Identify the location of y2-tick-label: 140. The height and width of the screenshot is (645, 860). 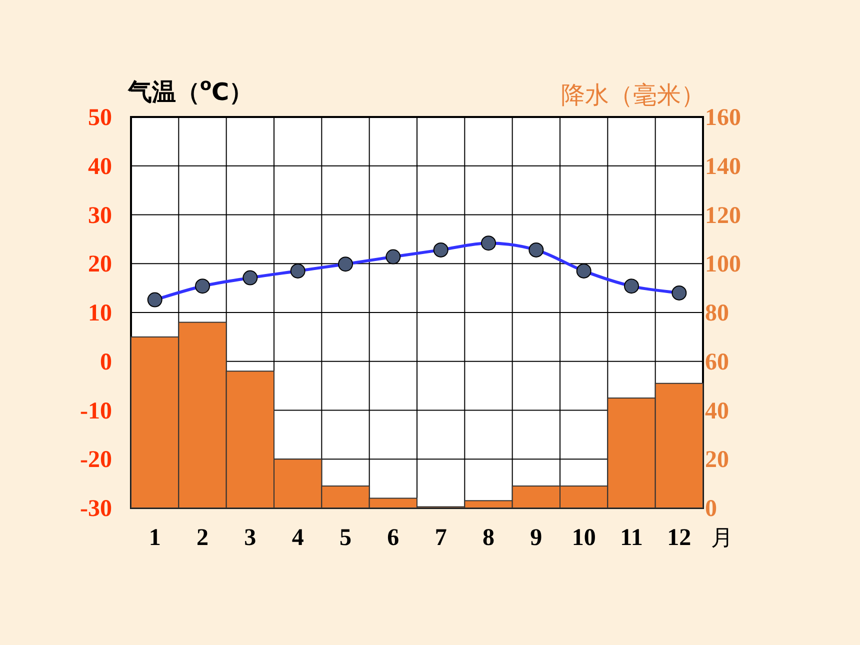
(723, 167).